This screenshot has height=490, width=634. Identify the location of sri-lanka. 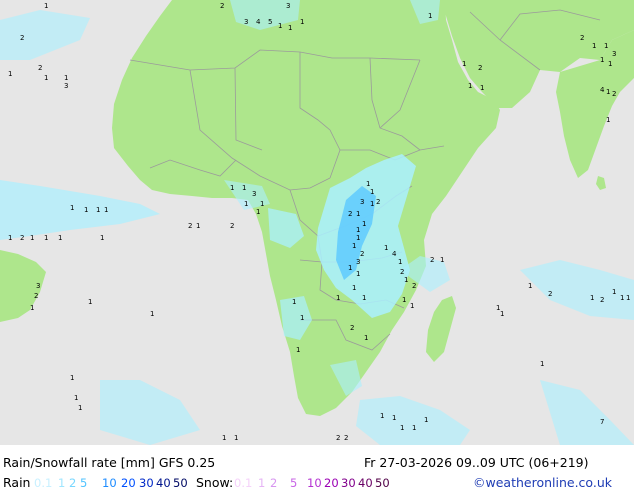
(601, 183).